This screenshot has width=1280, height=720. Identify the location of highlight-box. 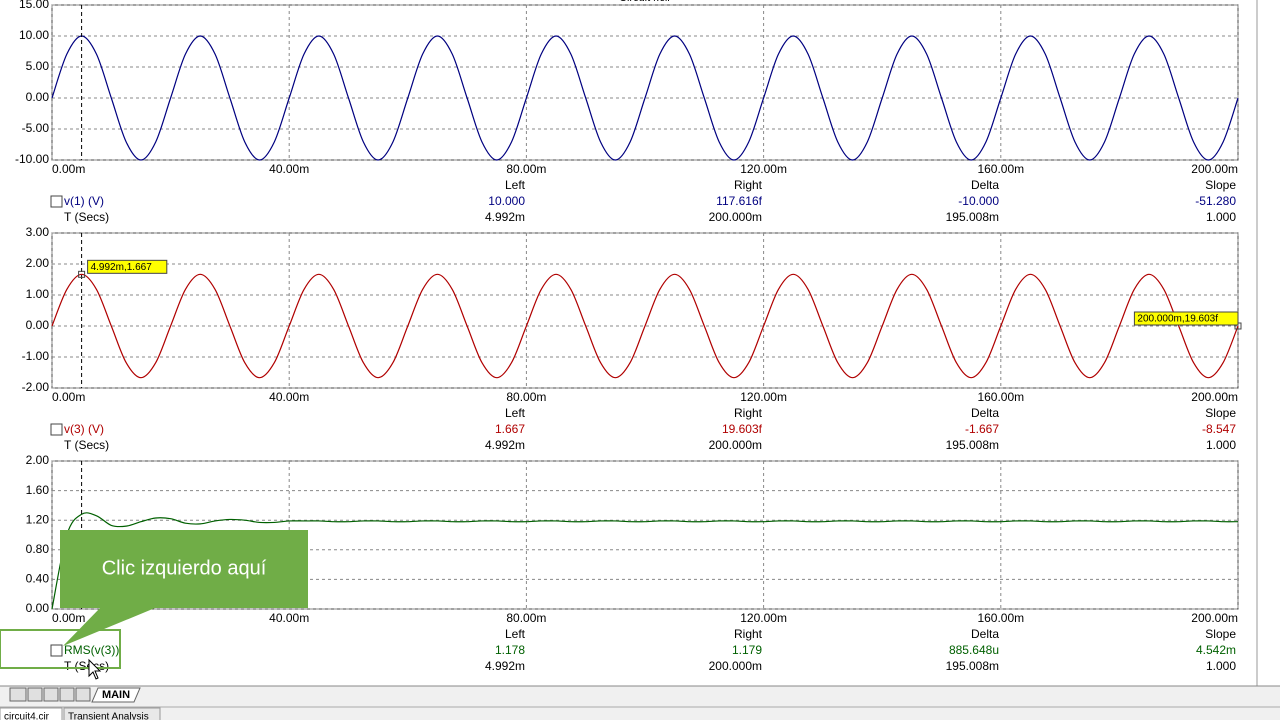
(60, 649).